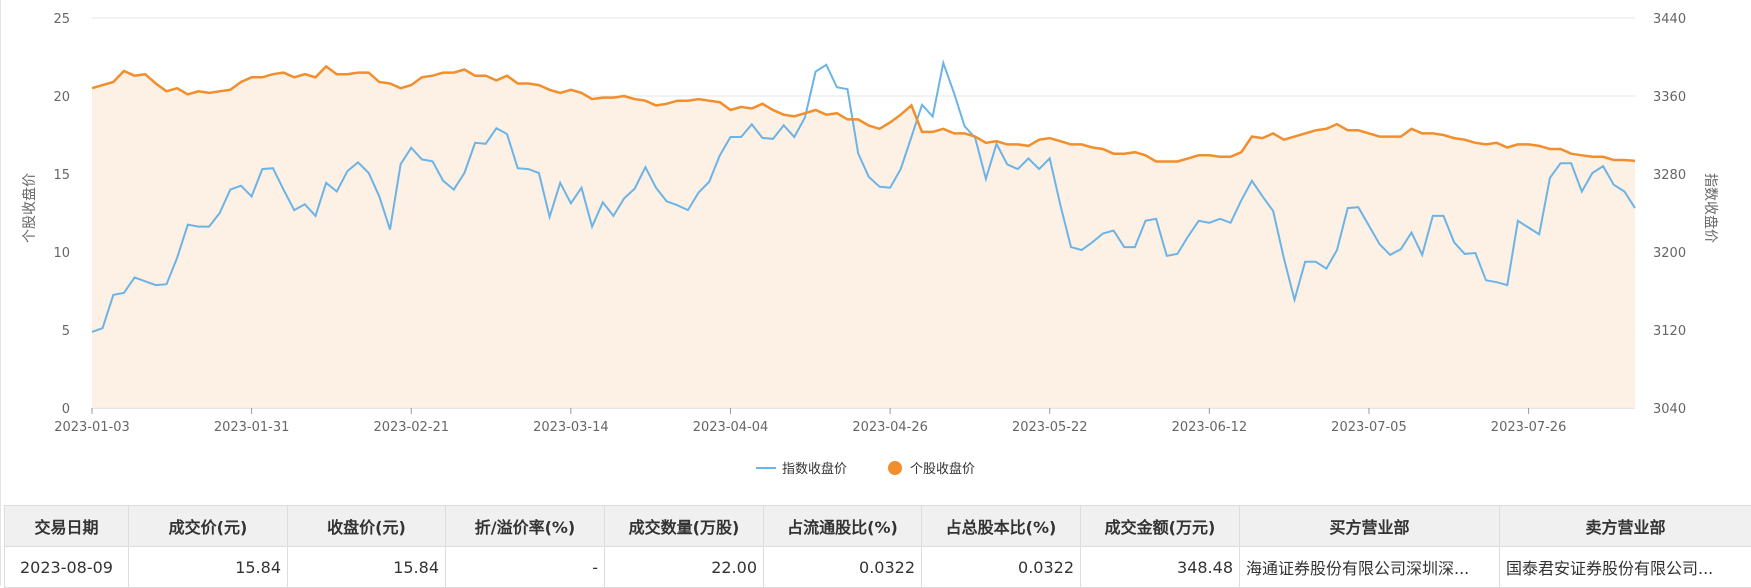 This screenshot has width=1751, height=588. Describe the element at coordinates (61, 97) in the screenshot. I see `left-tick-label: 20` at that location.